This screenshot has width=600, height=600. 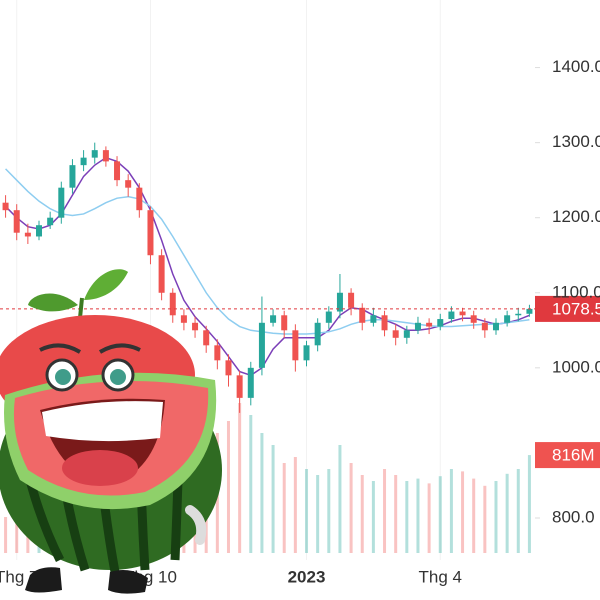 I want to click on x-tick-label: Thg 4, so click(x=440, y=576).